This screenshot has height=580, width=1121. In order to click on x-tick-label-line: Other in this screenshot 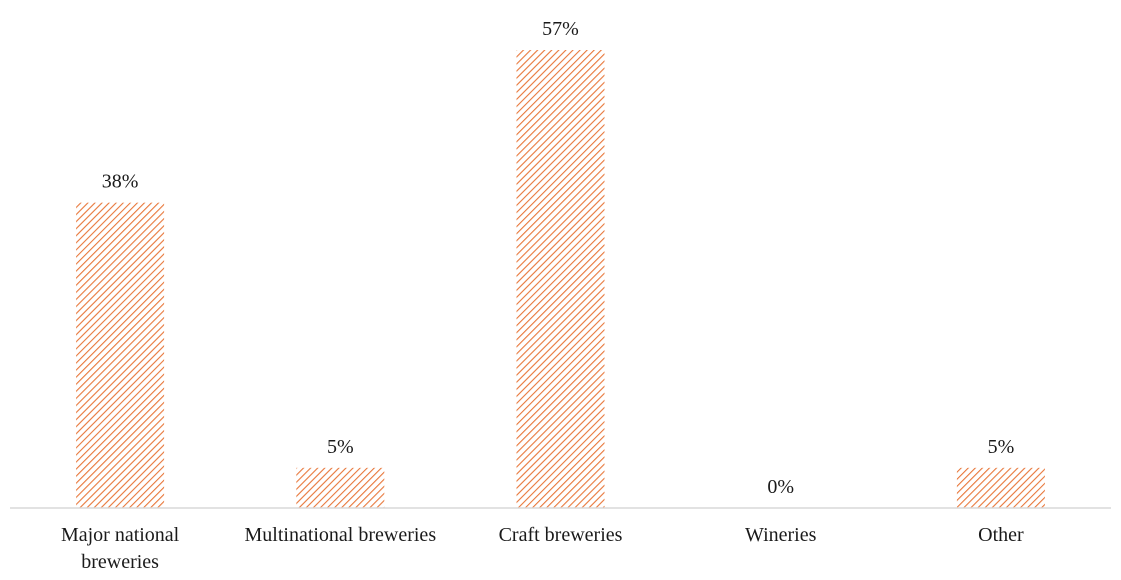, I will do `click(1001, 535)`.